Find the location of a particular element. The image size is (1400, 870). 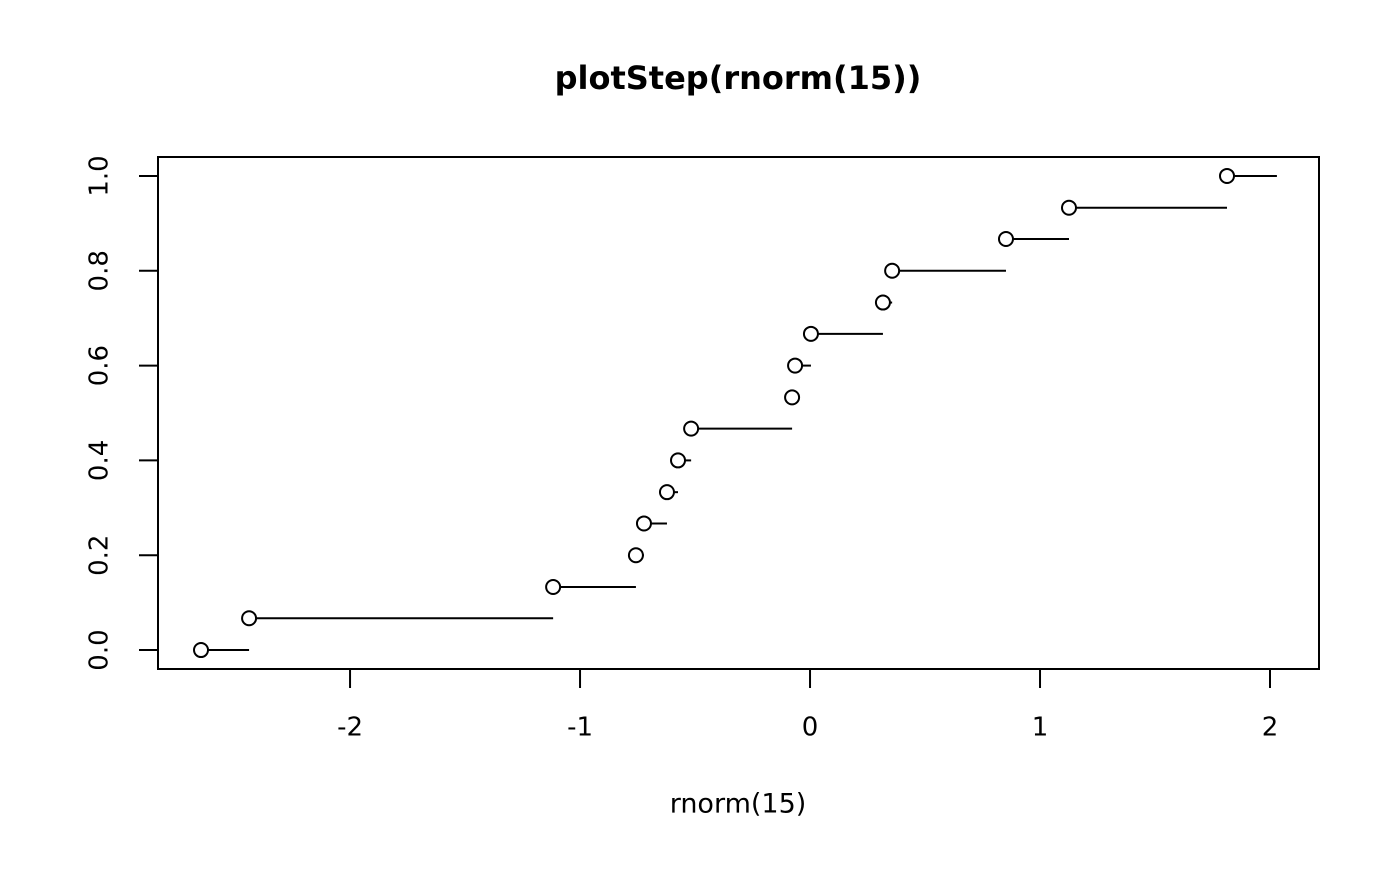

y-tick-label: 0.0 is located at coordinates (100, 649).